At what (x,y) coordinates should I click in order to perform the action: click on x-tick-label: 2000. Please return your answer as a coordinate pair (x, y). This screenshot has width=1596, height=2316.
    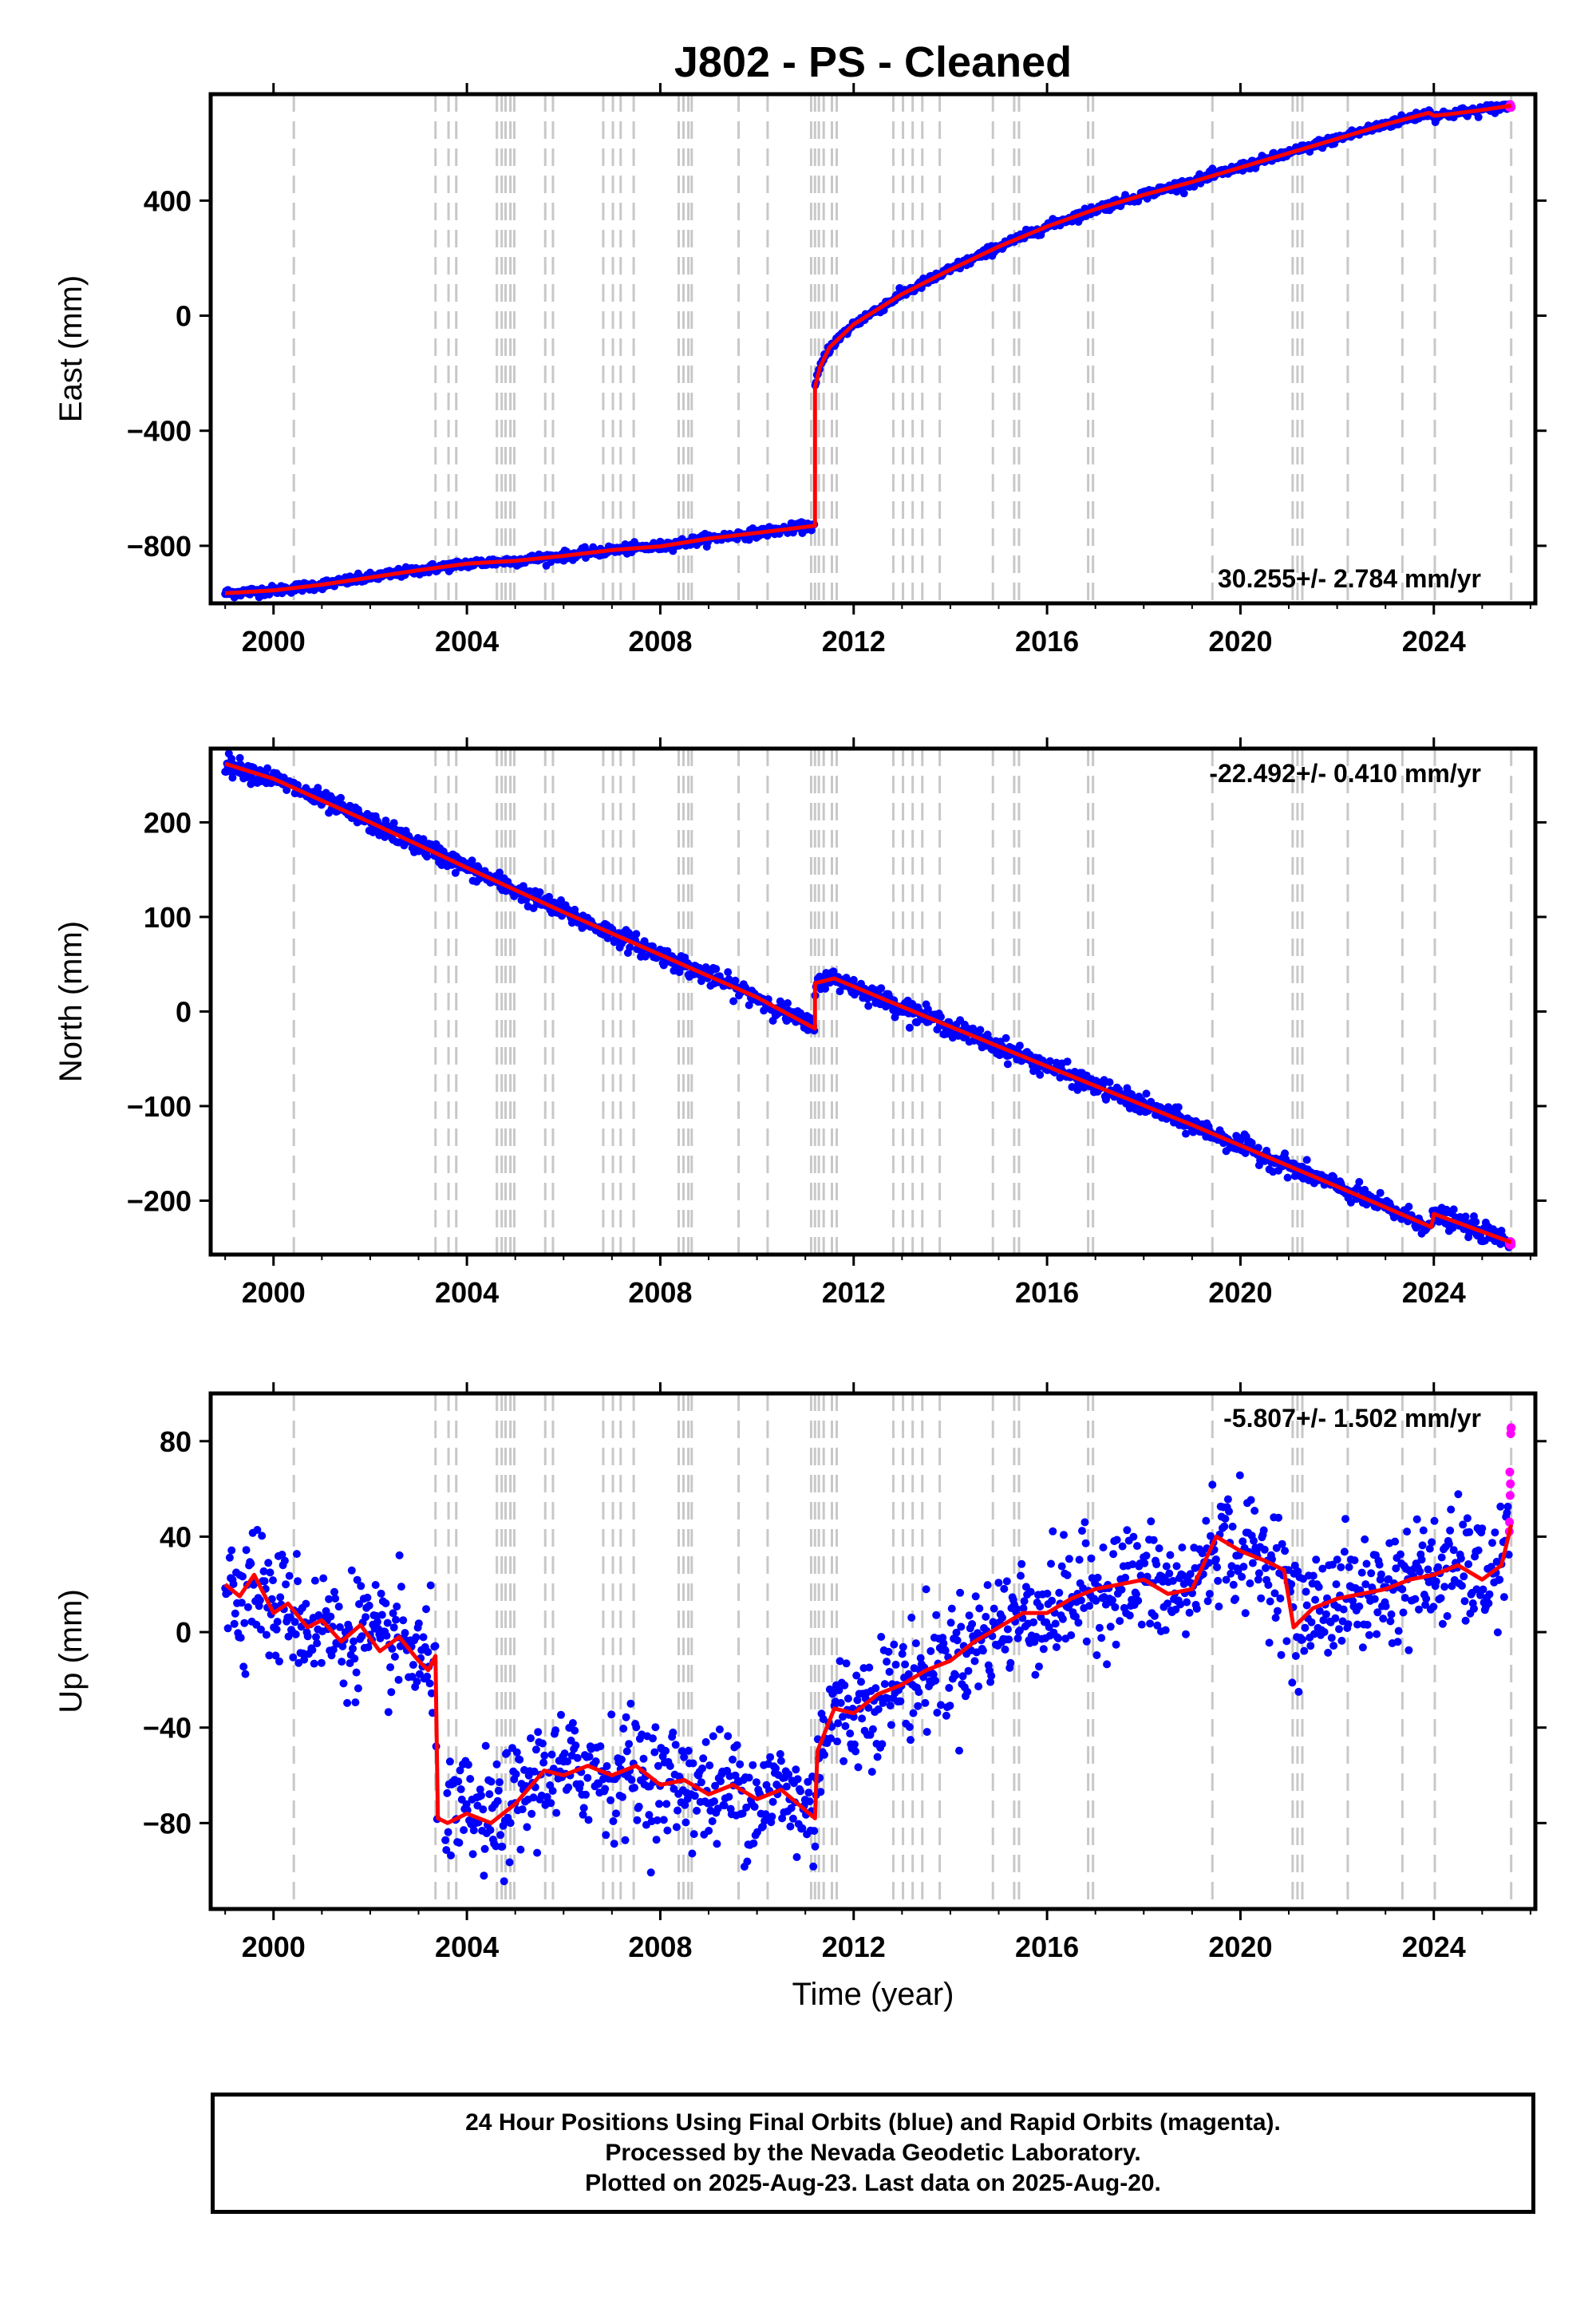
    Looking at the image, I should click on (274, 641).